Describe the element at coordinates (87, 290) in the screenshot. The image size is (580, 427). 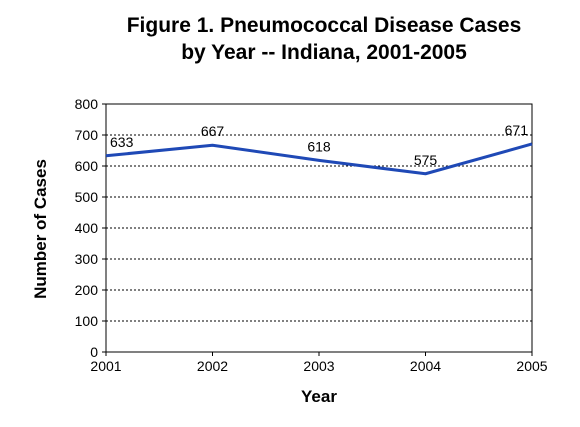
I see `y-tick-label: 200` at that location.